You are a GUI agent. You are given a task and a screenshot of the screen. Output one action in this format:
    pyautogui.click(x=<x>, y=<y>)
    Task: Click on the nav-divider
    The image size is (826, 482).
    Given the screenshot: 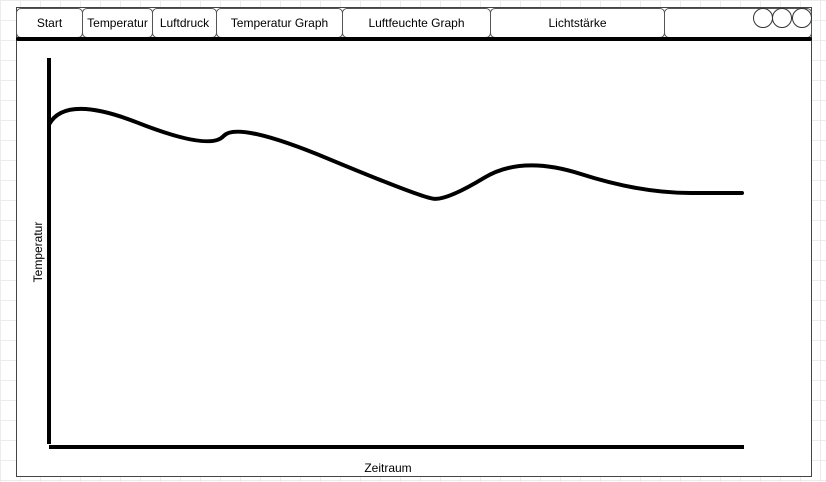 What is the action you would take?
    pyautogui.click(x=414, y=39)
    